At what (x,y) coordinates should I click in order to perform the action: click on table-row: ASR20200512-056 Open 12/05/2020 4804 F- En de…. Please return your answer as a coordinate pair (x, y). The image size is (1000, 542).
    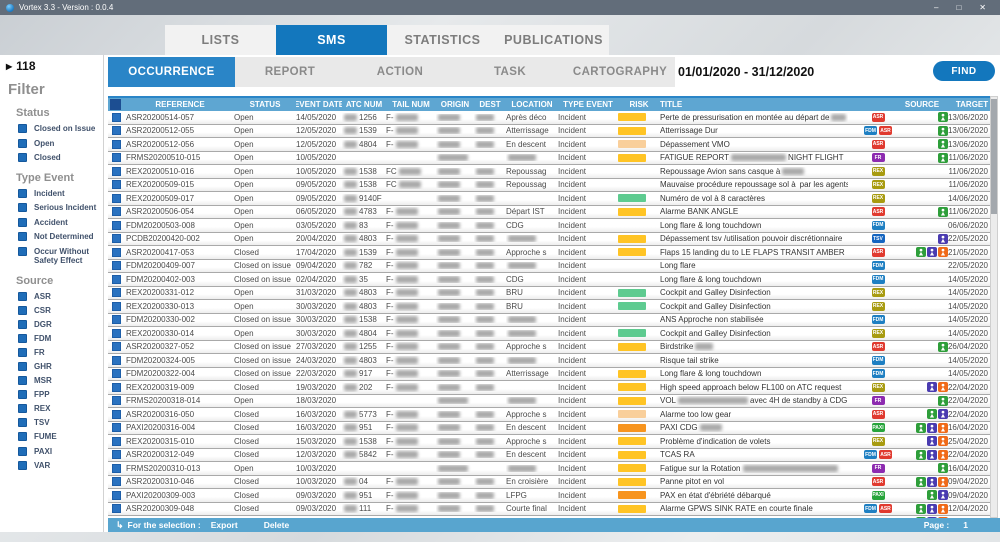
    Looking at the image, I should click on (550, 145).